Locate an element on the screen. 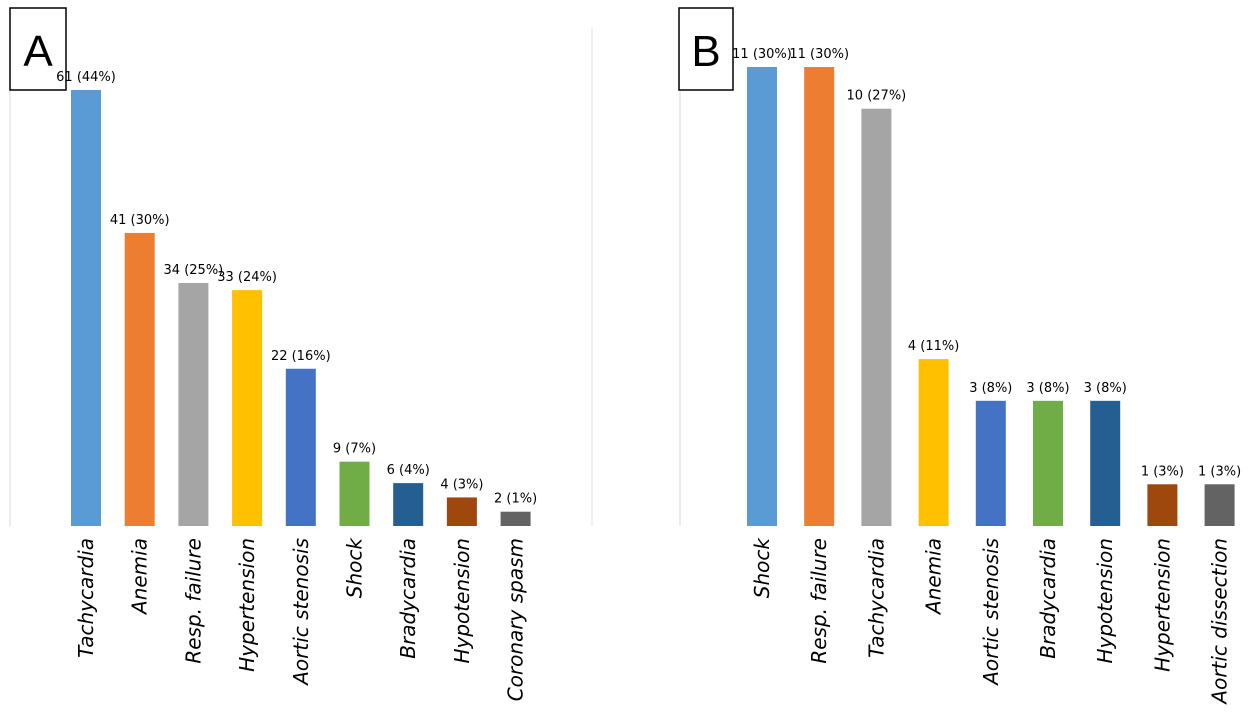 The width and height of the screenshot is (1252, 713). panel-b-category-label-bradycardia: Bradycardia is located at coordinates (1048, 598).